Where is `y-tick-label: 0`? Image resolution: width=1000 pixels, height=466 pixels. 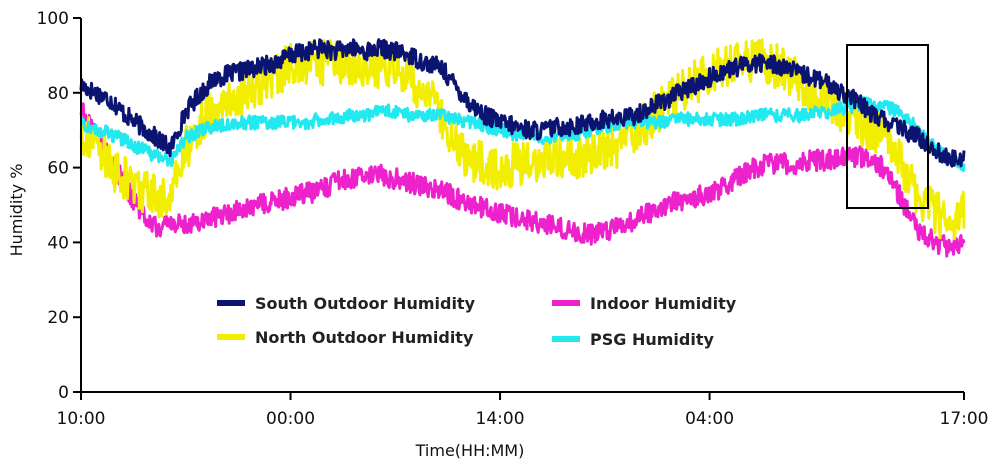 y-tick-label: 0 is located at coordinates (63, 393).